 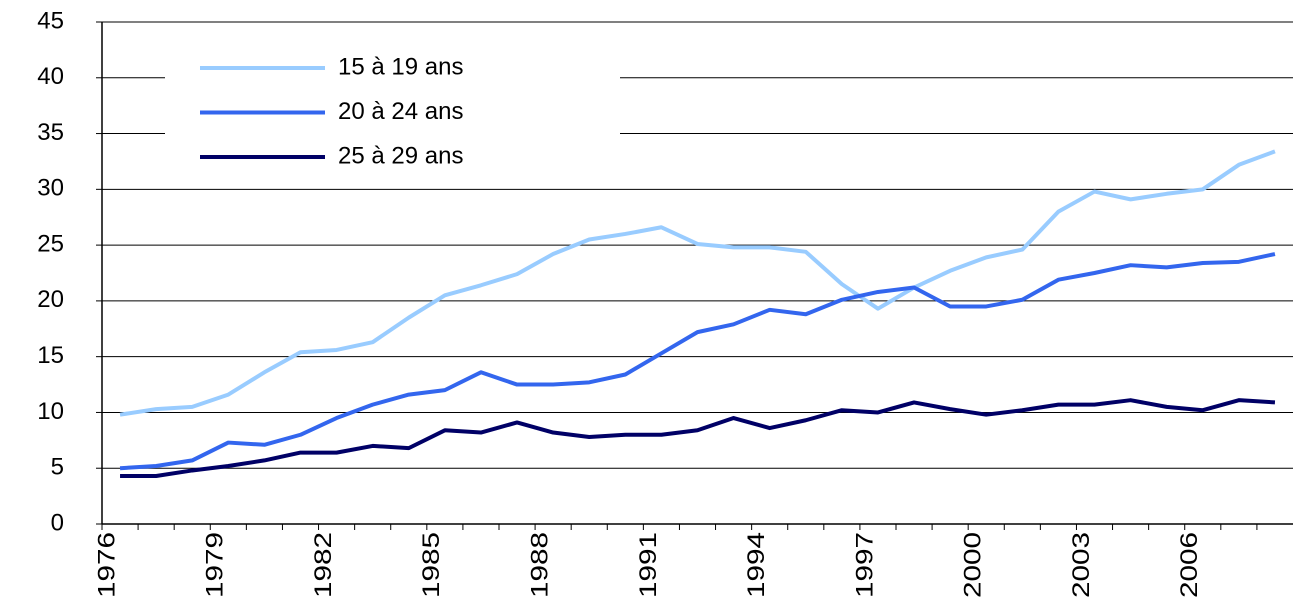 What do you see at coordinates (50, 132) in the screenshot?
I see `y-tick-label: 35` at bounding box center [50, 132].